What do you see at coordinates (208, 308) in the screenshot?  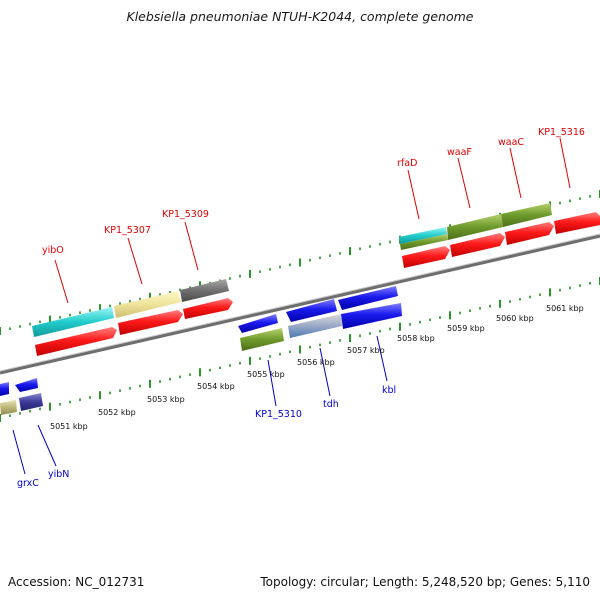 I see `gene-KP1_5309-cds` at bounding box center [208, 308].